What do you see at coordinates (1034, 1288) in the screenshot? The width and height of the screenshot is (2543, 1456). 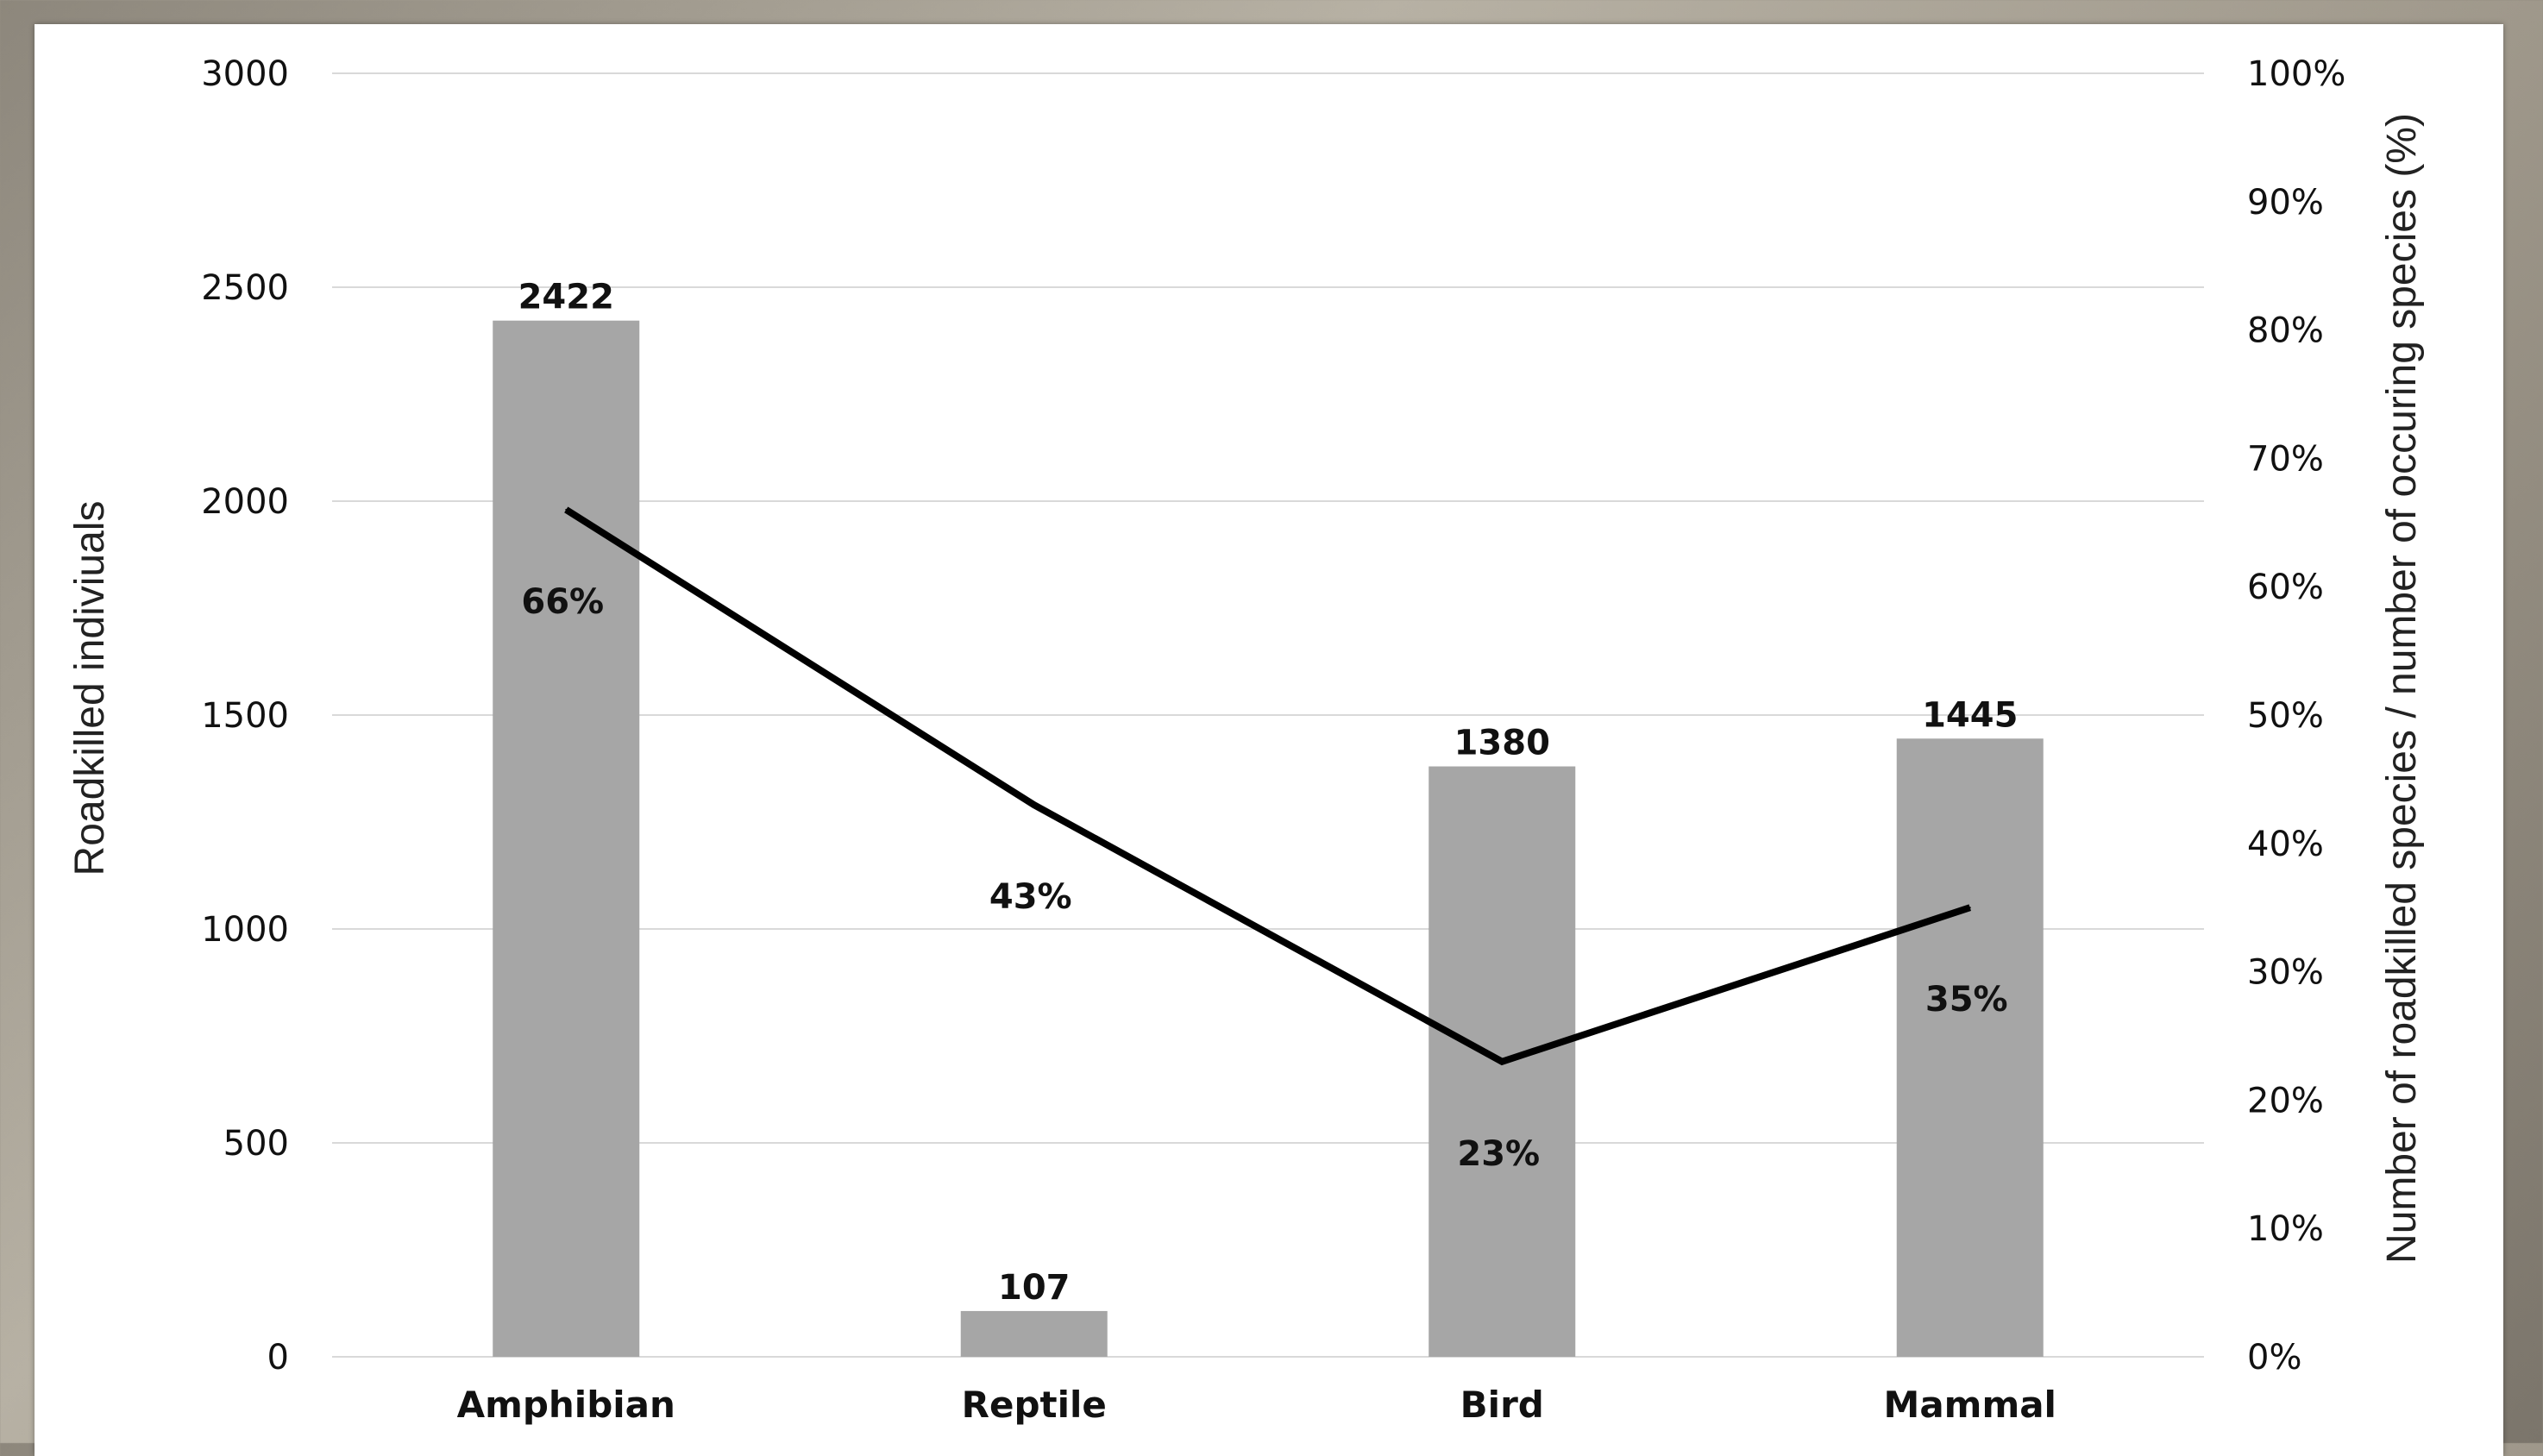 I see `bar-value-label: 107` at bounding box center [1034, 1288].